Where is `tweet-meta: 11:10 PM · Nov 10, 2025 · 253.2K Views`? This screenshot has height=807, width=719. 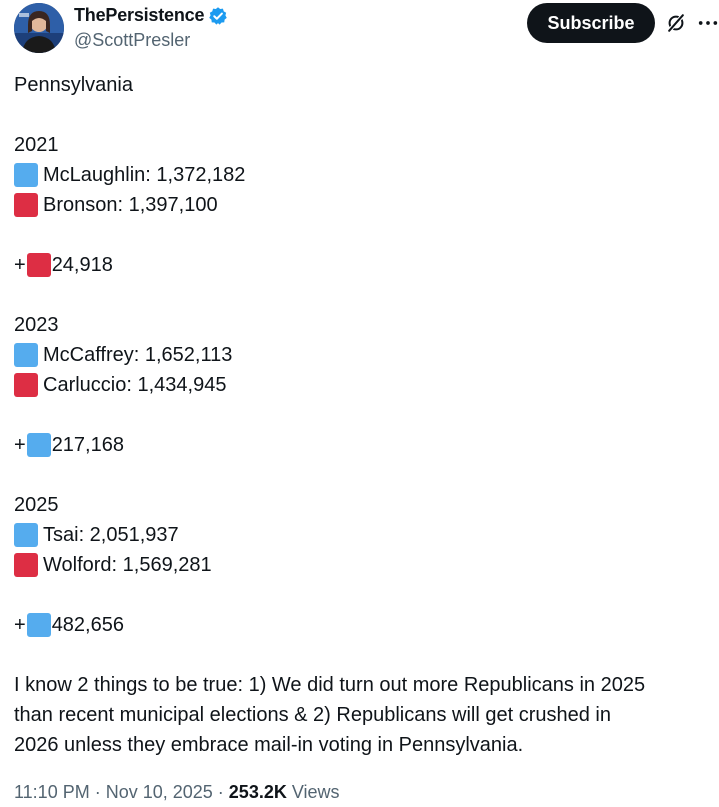 tweet-meta: 11:10 PM · Nov 10, 2025 · 253.2K Views is located at coordinates (177, 792).